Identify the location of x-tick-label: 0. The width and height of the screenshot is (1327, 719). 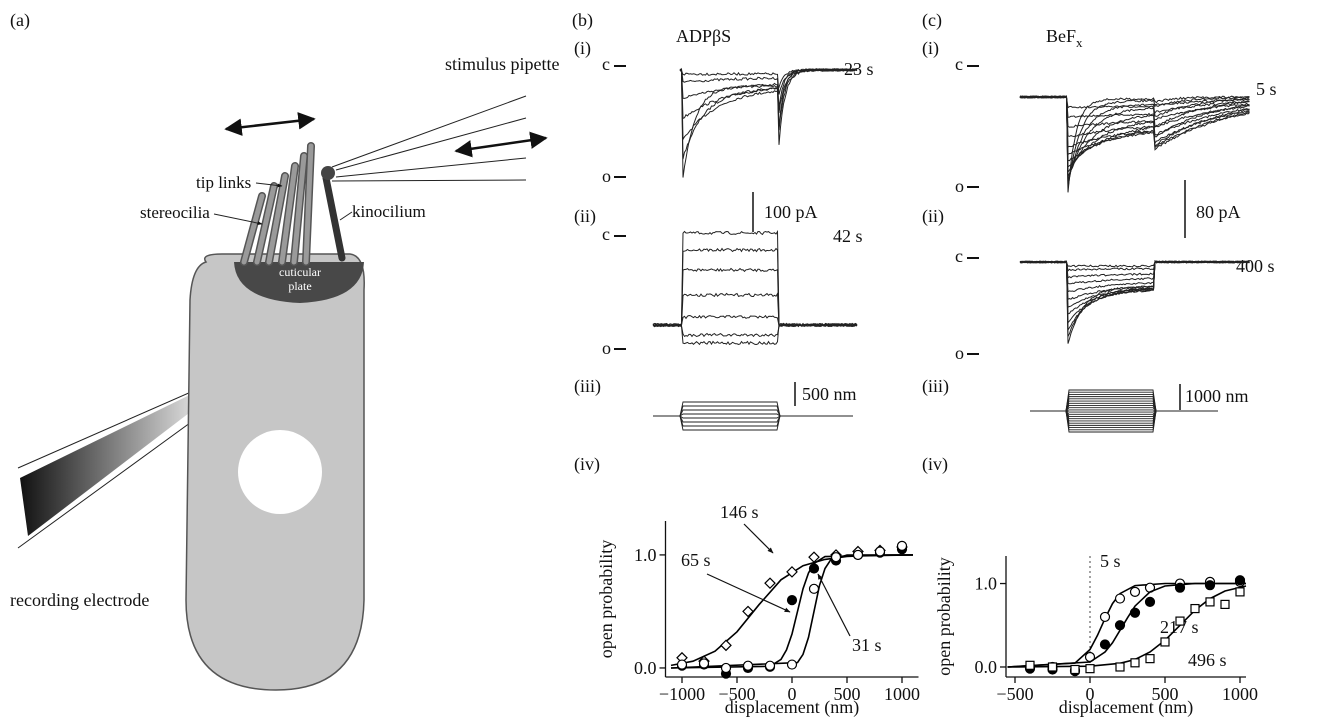
(1090, 694).